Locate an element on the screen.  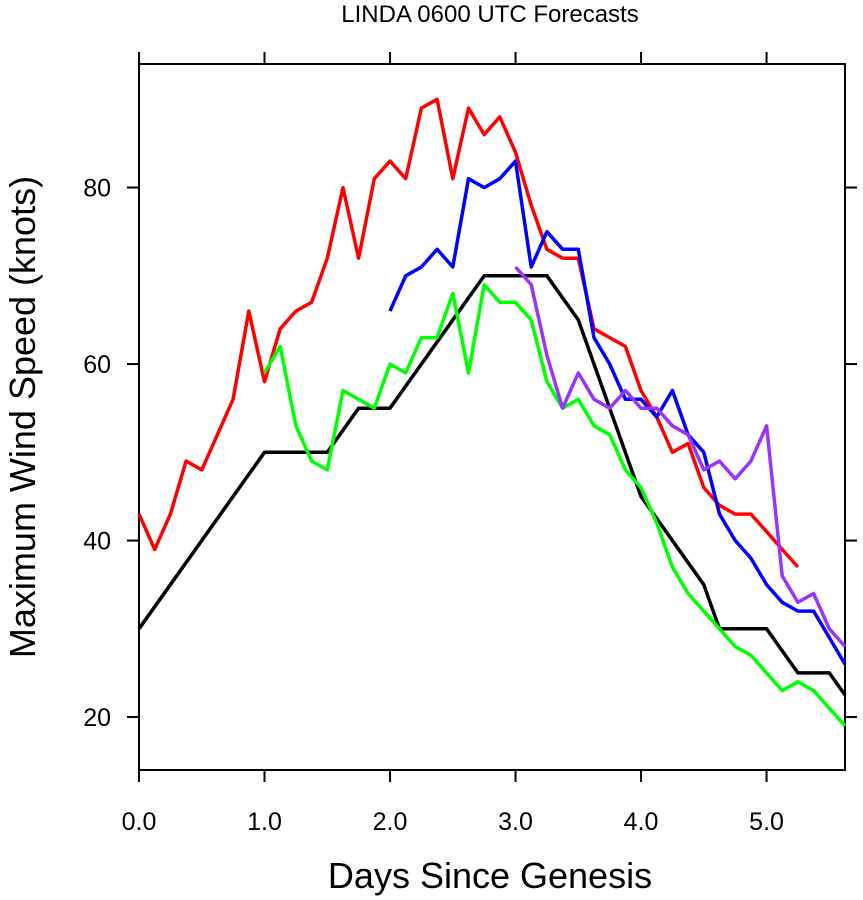
y-tick-label: 20 is located at coordinates (97, 718).